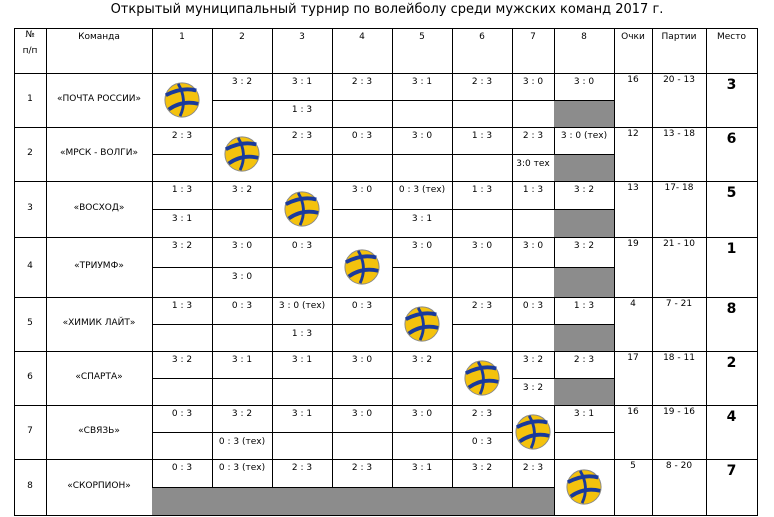 The image size is (774, 517). What do you see at coordinates (731, 193) in the screenshot?
I see `place: 5` at bounding box center [731, 193].